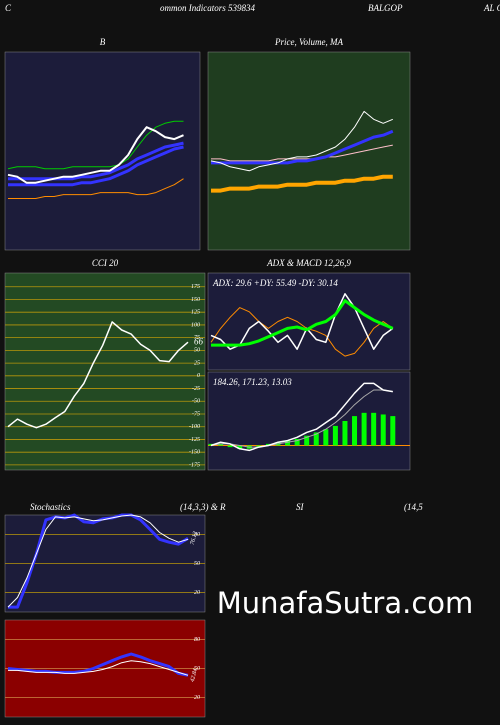 The image size is (500, 725). I want to click on y-tick-label: -100, so click(194, 427).